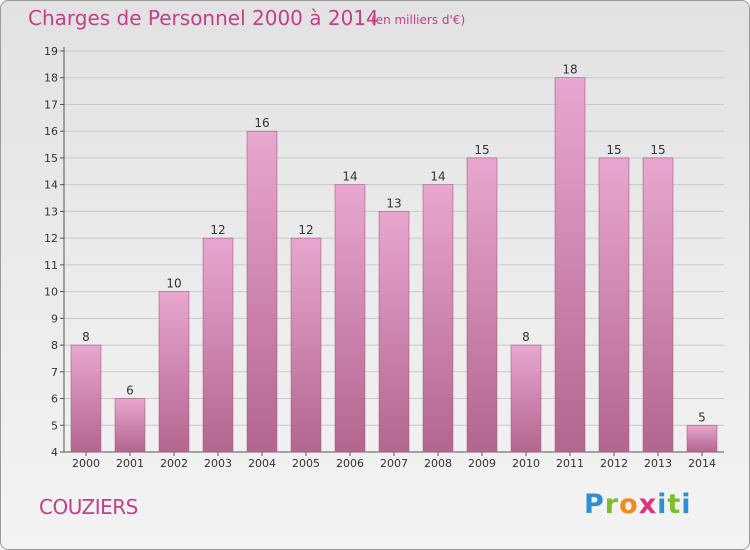 The image size is (750, 550). Describe the element at coordinates (54, 345) in the screenshot. I see `y-tick-label: 8` at that location.